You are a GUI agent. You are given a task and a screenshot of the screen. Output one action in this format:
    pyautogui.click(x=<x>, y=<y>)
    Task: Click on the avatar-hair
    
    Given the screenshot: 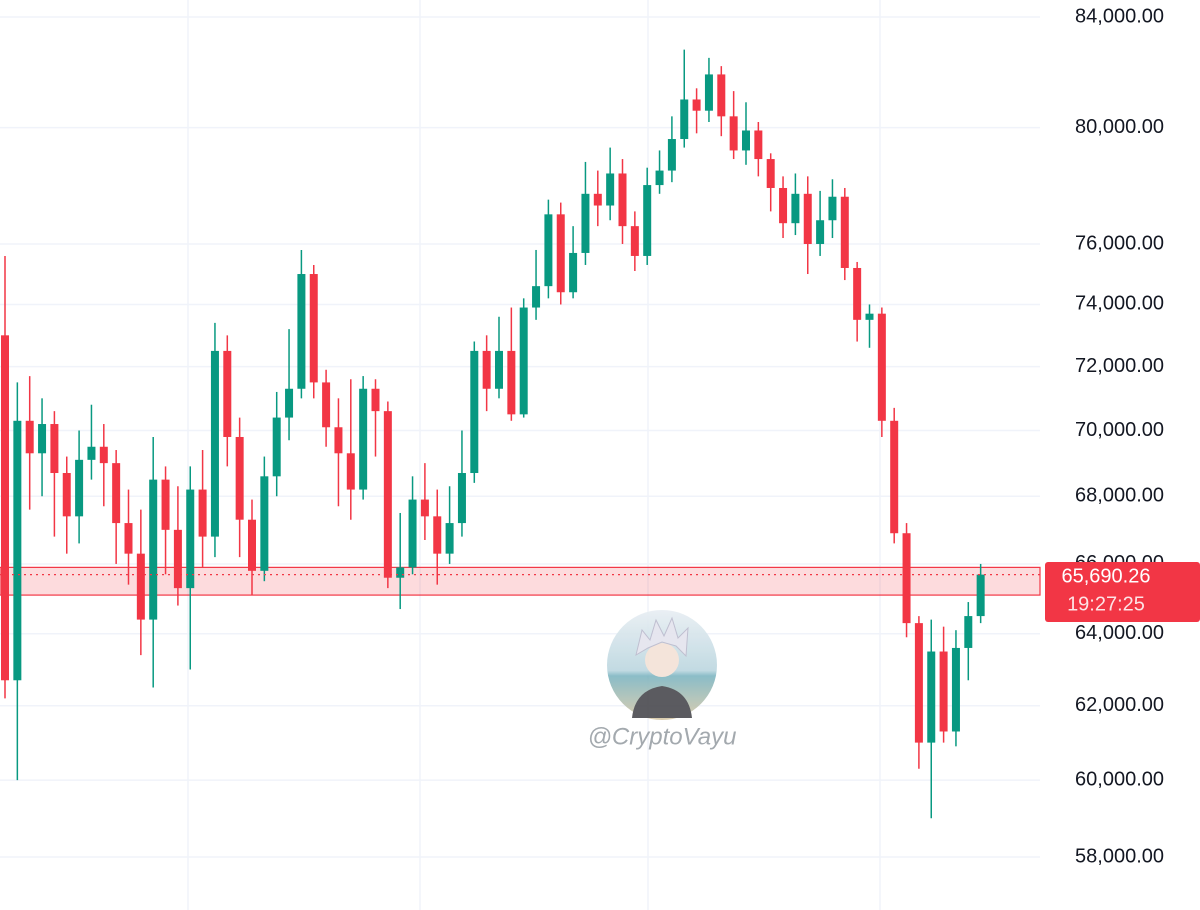 What is the action you would take?
    pyautogui.click(x=662, y=637)
    